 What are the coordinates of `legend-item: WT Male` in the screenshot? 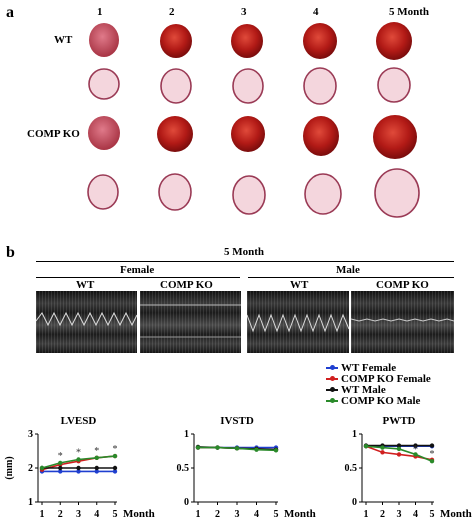 It's located at (399, 389).